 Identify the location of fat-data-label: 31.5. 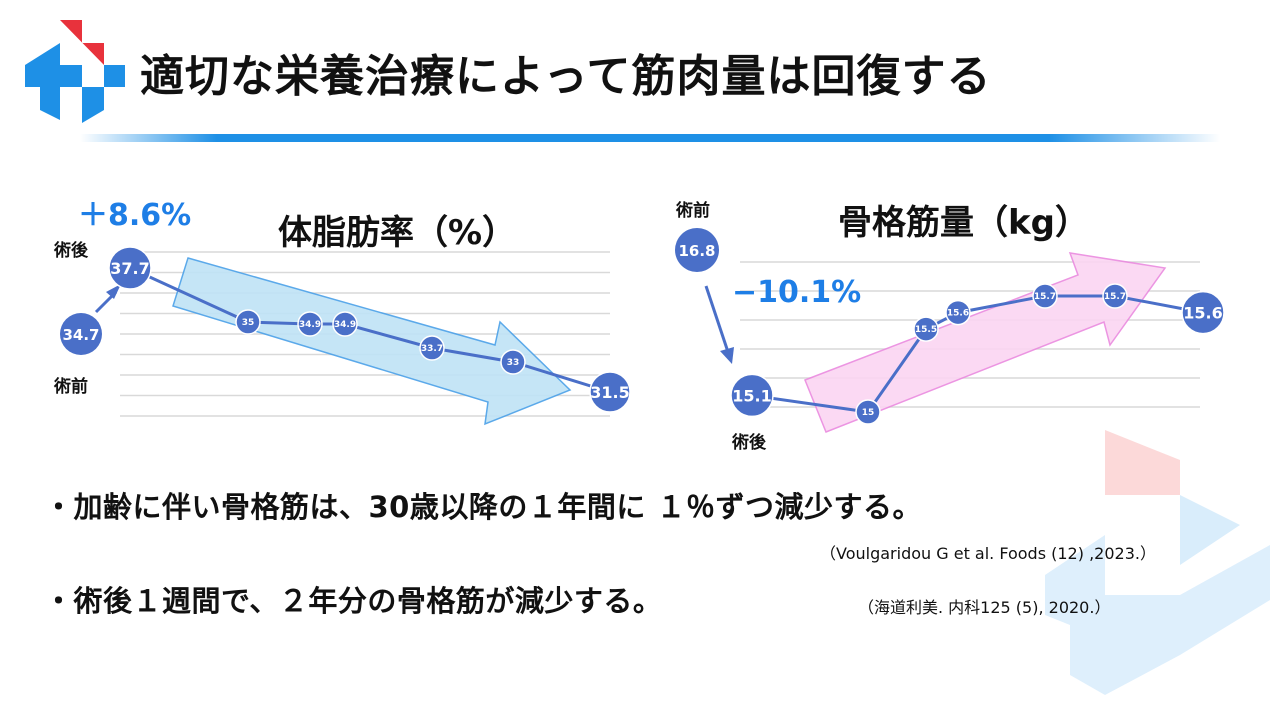
(609, 392).